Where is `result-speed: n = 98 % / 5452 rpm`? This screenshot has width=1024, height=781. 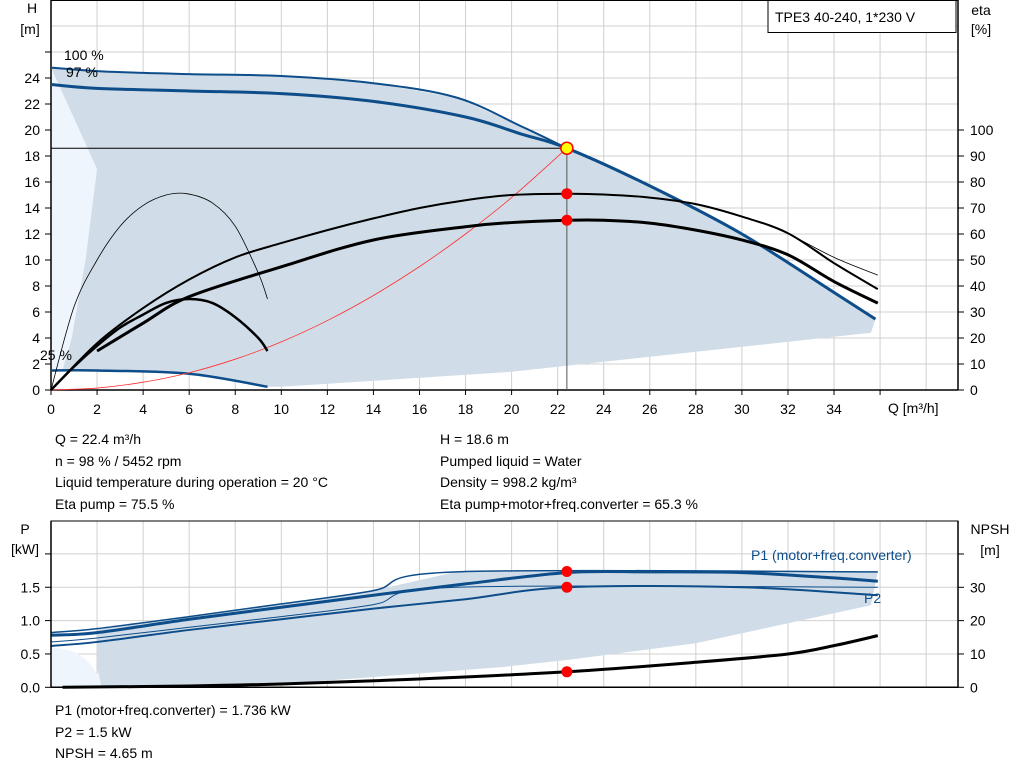
result-speed: n = 98 % / 5452 rpm is located at coordinates (118, 460).